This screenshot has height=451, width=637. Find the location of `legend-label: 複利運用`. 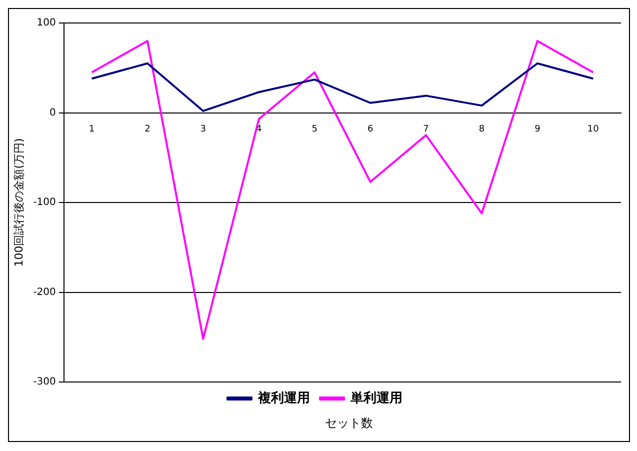

legend-label: 複利運用 is located at coordinates (283, 398).